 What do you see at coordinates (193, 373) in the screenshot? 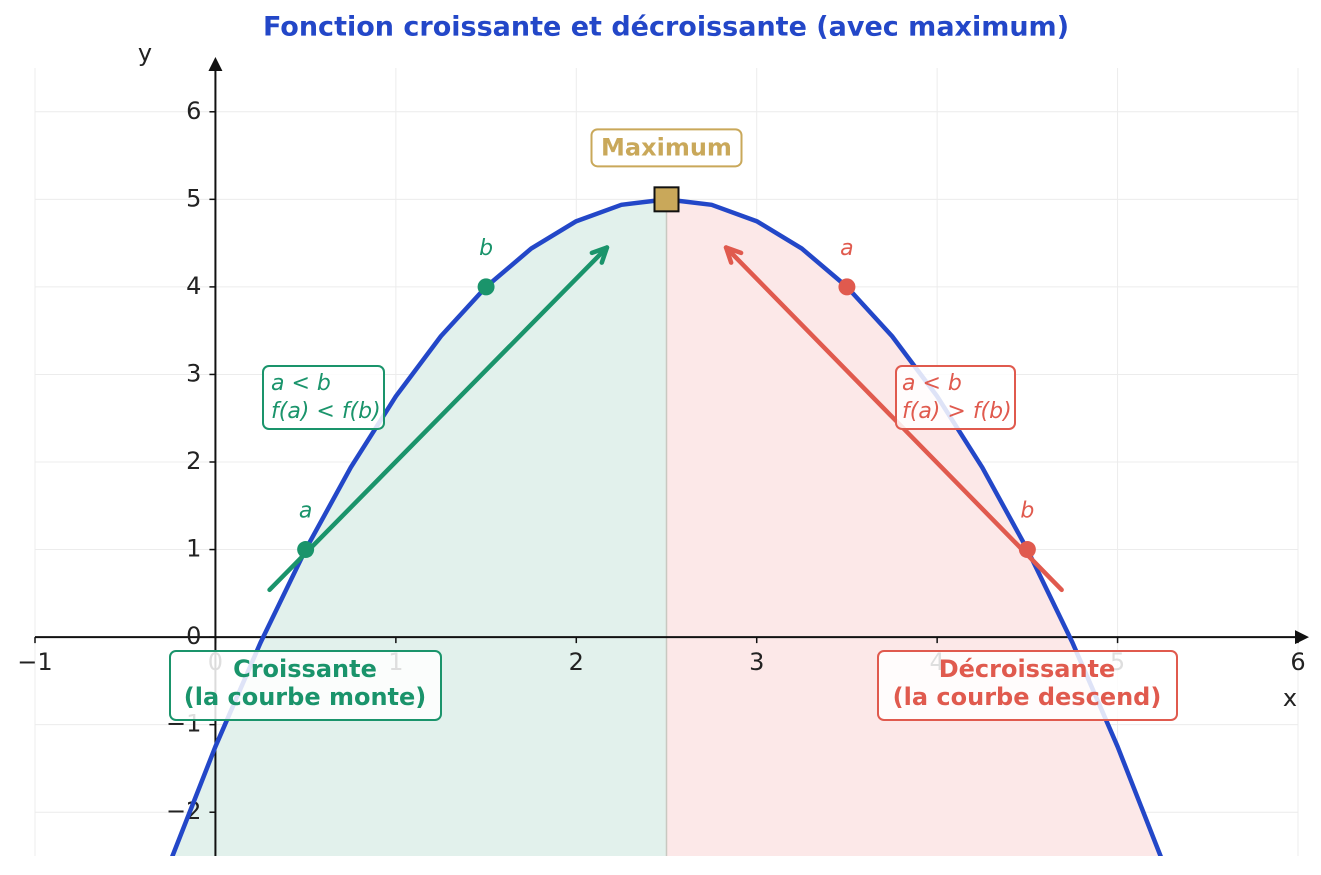
I see `y-tick-label: 3` at bounding box center [193, 373].